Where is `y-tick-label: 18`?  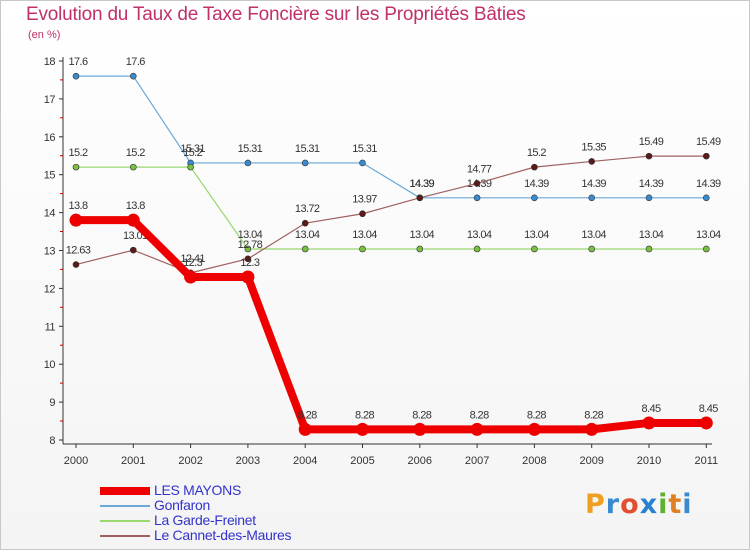 y-tick-label: 18 is located at coordinates (50, 62).